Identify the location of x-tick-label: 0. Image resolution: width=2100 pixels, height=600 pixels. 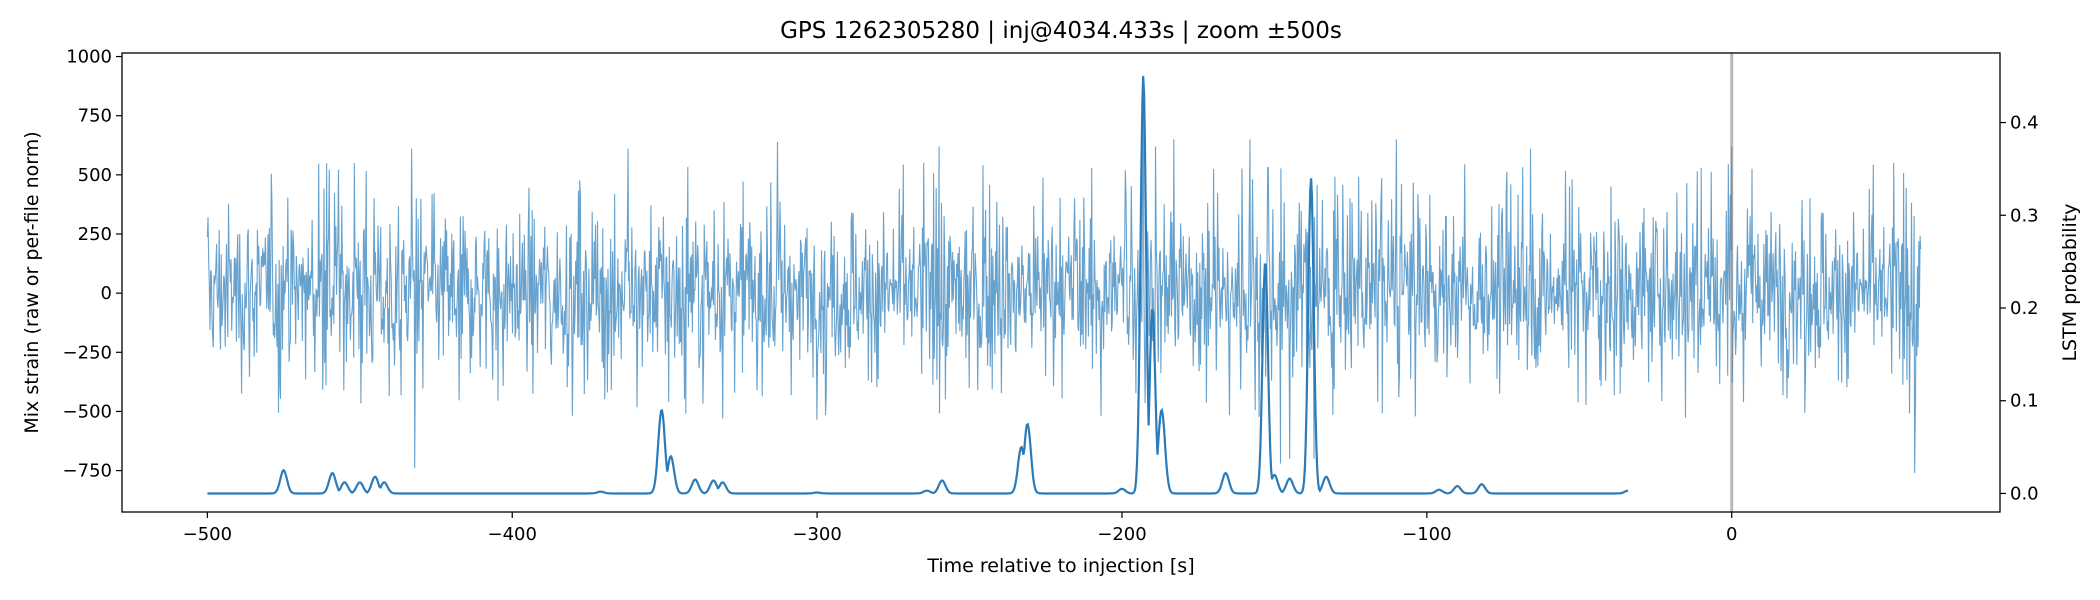
(1731, 534).